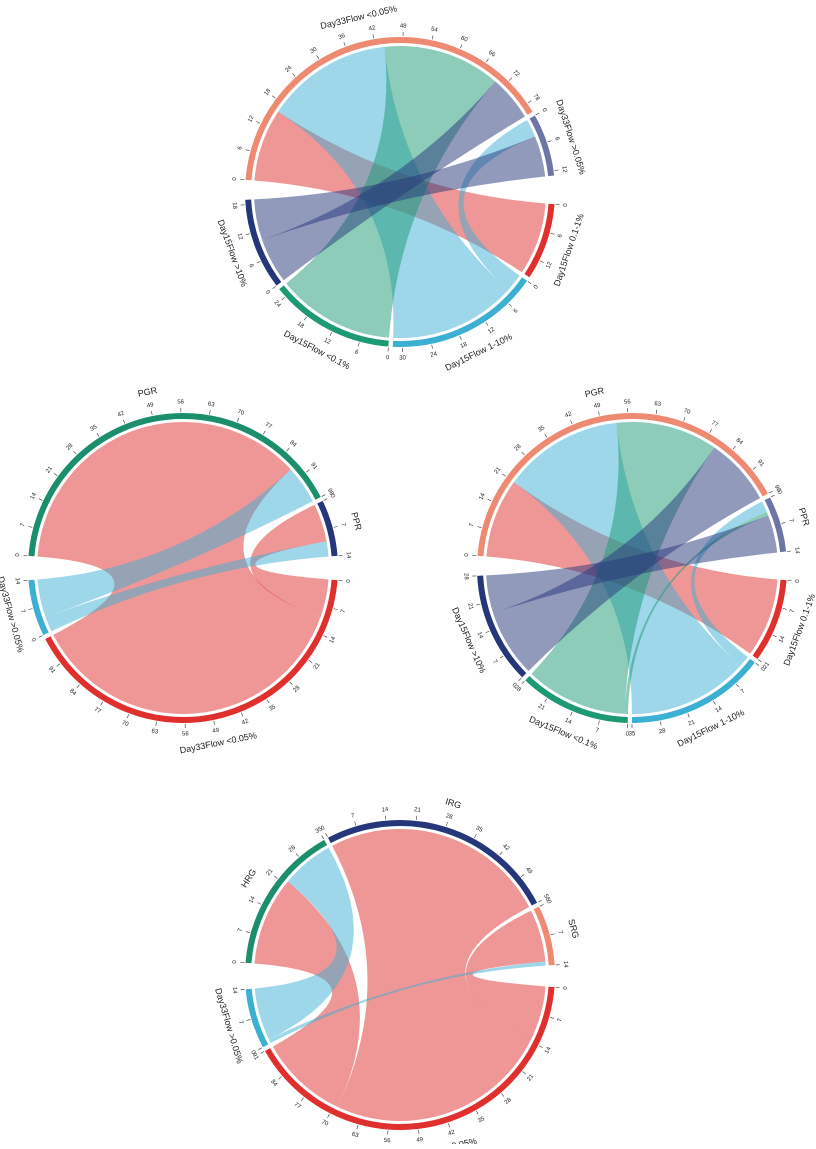  I want to click on links, so click(182, 568).